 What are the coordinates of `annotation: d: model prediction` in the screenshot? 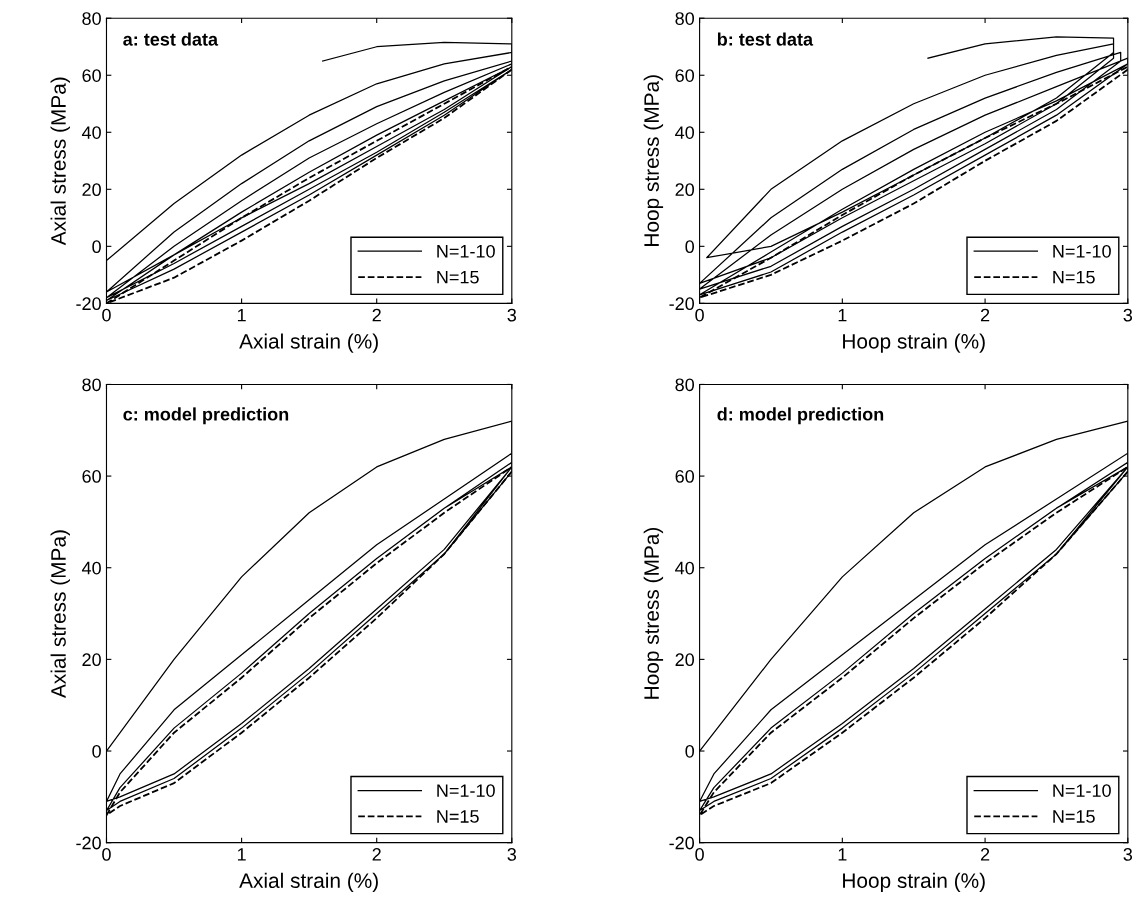 It's located at (800, 416).